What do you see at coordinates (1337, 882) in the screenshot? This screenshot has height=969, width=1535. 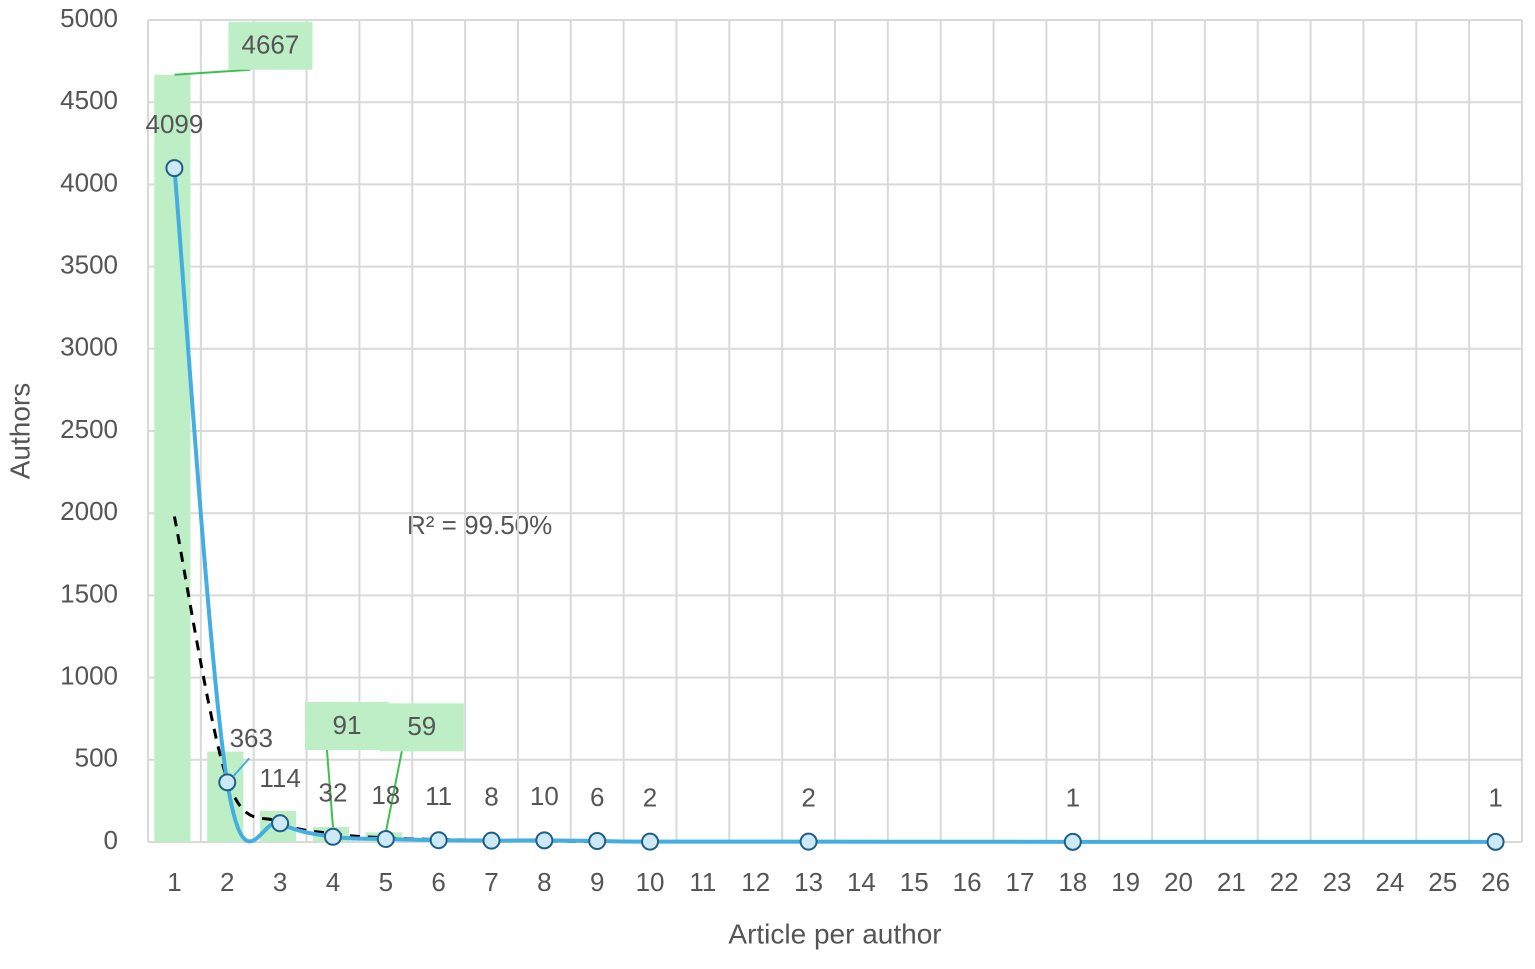 I see `x-tick-label: 23` at bounding box center [1337, 882].